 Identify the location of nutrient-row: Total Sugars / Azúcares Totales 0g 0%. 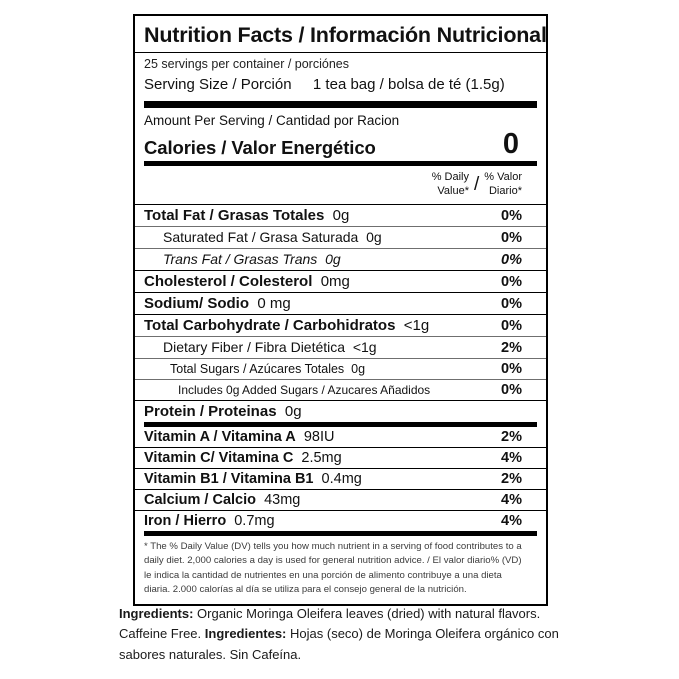
(340, 369).